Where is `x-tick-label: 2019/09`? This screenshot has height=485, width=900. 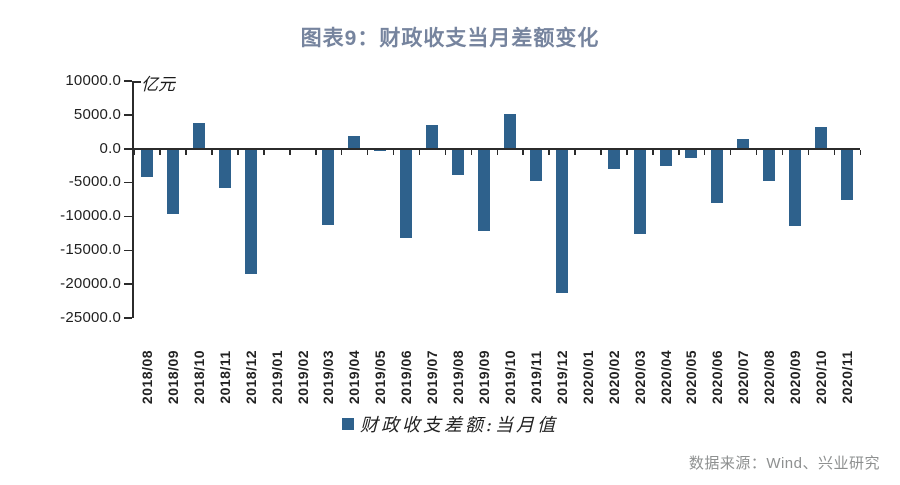 x-tick-label: 2019/09 is located at coordinates (484, 377).